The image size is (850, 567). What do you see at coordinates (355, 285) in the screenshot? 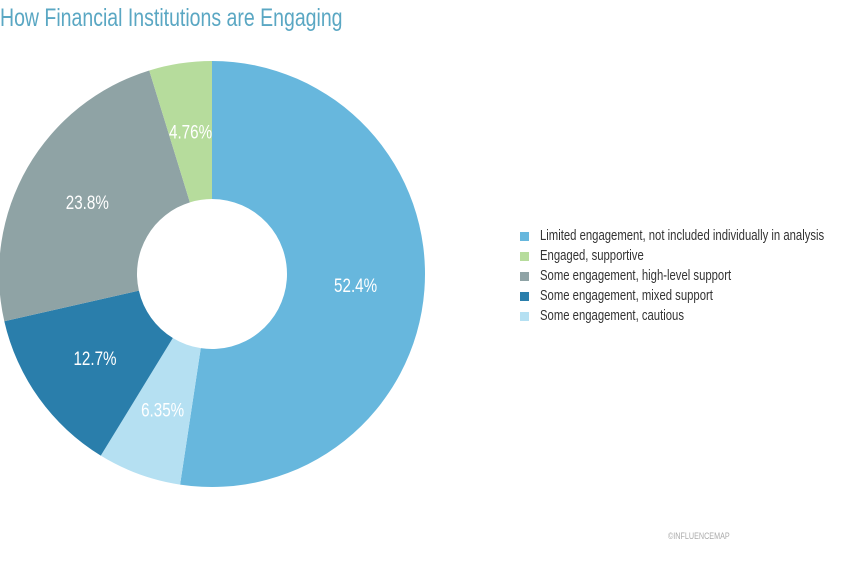
I see `data-label-0: 52.4%` at bounding box center [355, 285].